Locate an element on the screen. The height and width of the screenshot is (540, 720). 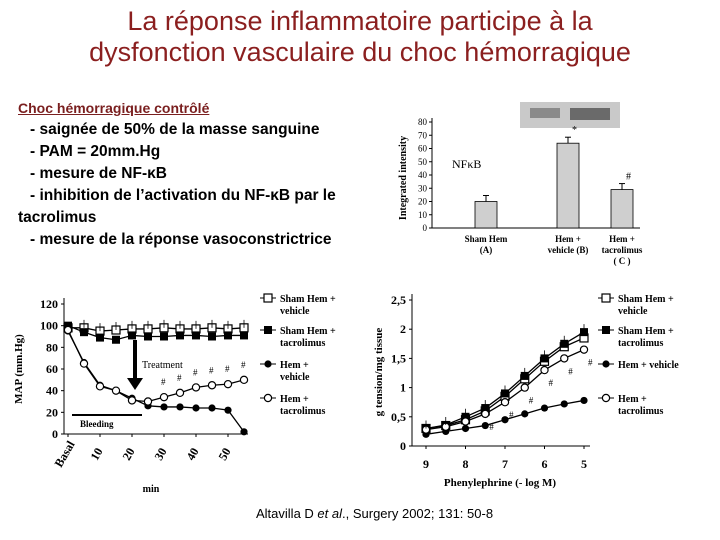
y-tick-label: 0,5 is located at coordinates (398, 417).